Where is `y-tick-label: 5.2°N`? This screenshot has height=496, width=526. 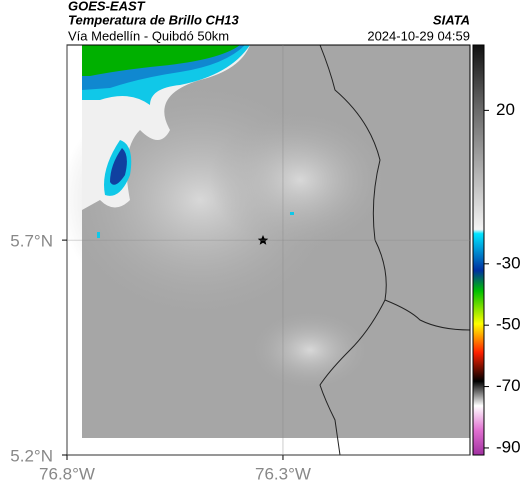 y-tick-label: 5.2°N is located at coordinates (31, 455).